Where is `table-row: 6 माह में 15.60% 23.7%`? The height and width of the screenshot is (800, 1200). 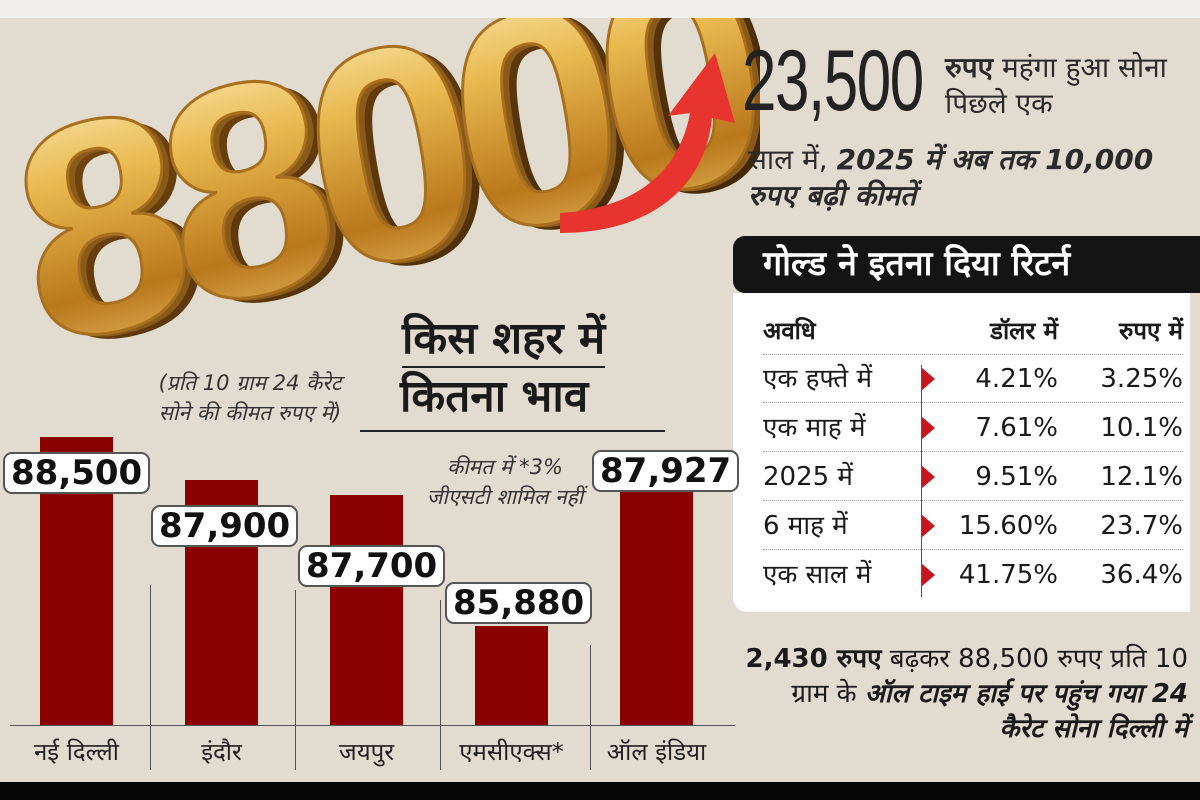
table-row: 6 माह में 15.60% 23.7% is located at coordinates (973, 526).